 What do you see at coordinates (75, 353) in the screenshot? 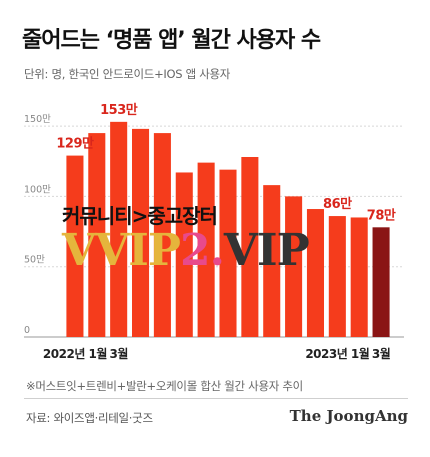
I see `x-tick-label: 2022년 1월` at bounding box center [75, 353].